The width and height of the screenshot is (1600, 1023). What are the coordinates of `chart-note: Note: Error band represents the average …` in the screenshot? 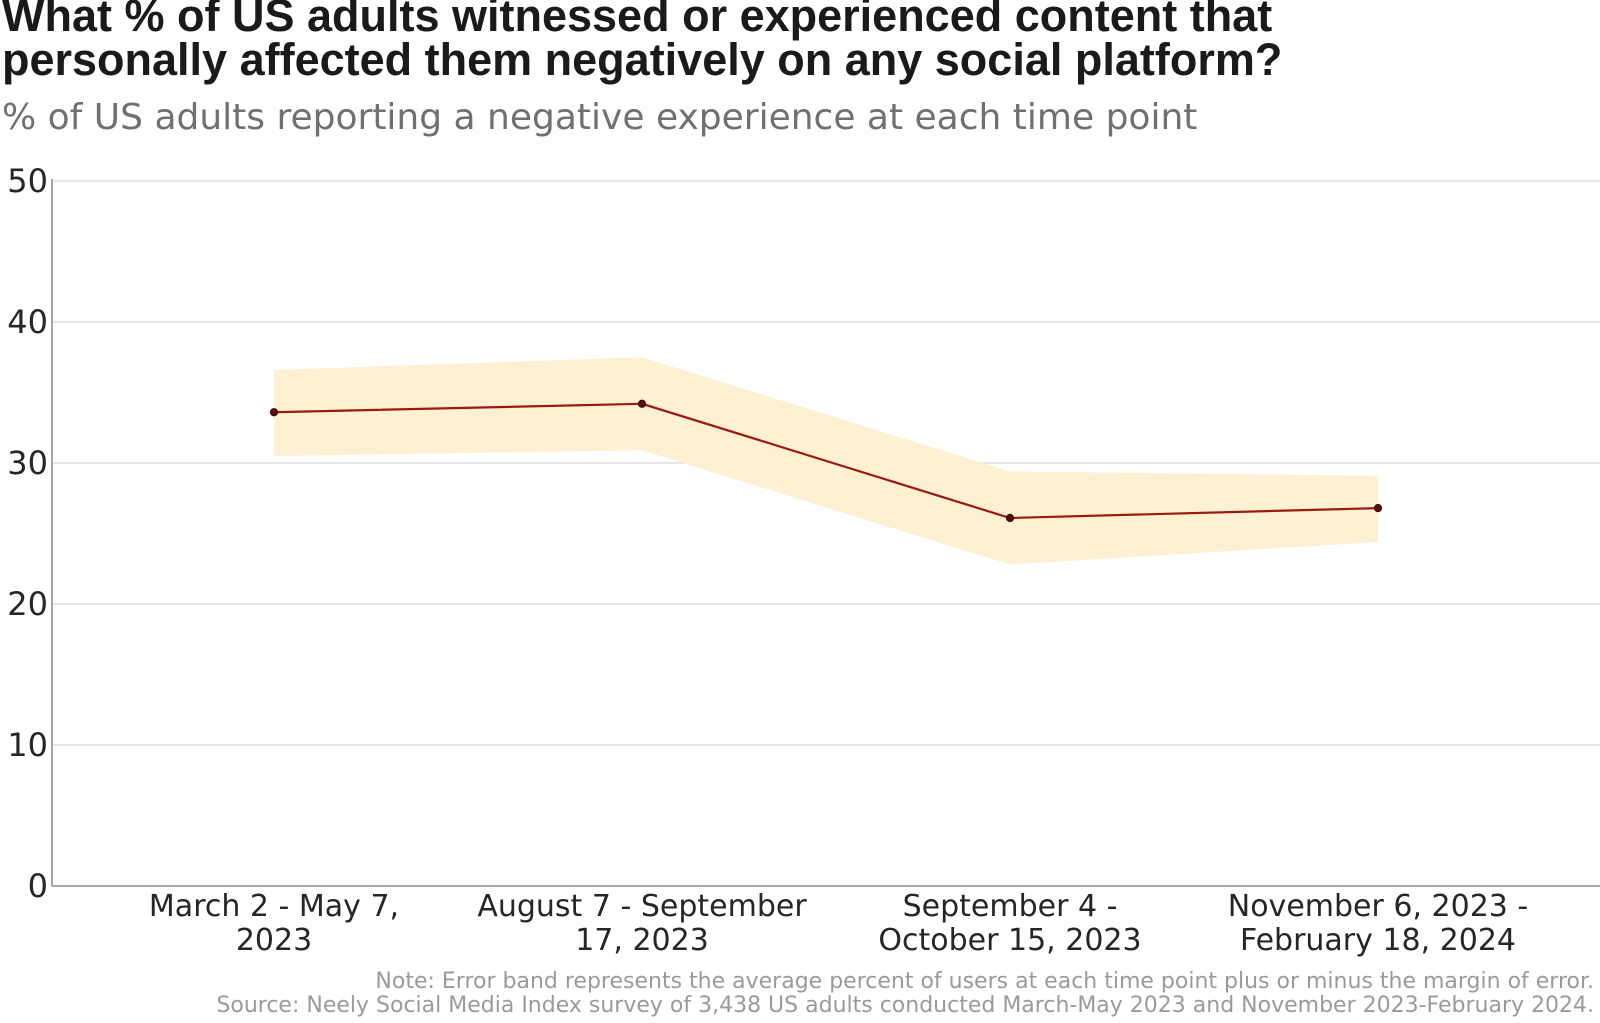 It's located at (984, 981).